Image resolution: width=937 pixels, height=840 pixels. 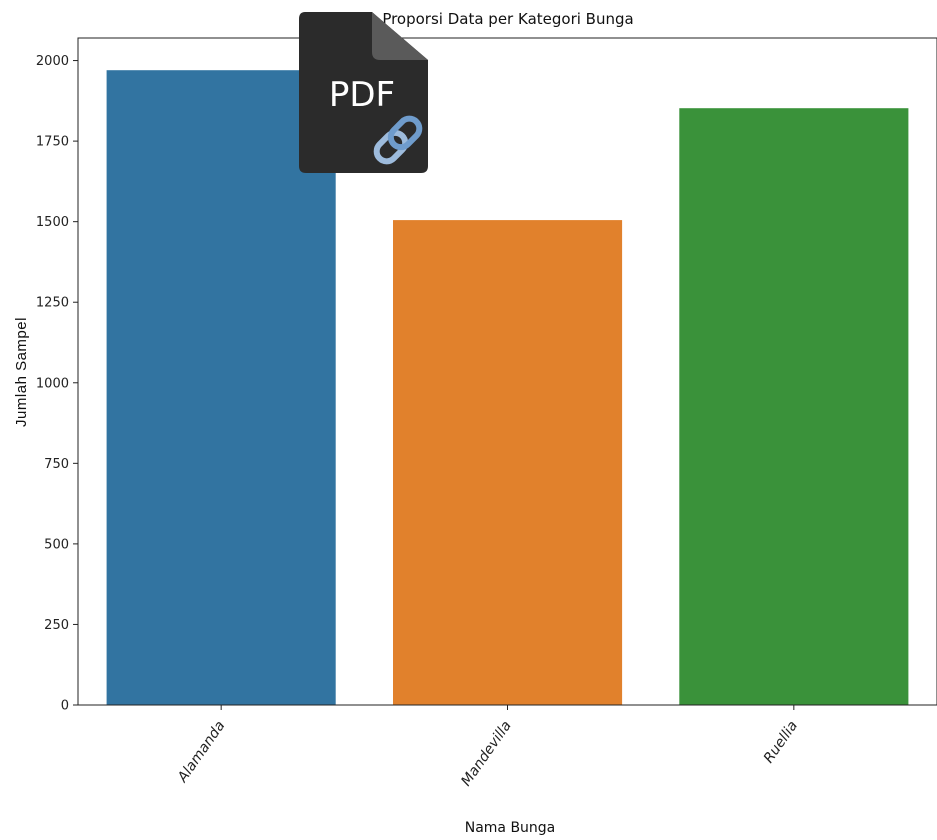 I want to click on x-tick-label: Mandevilla, so click(x=486, y=753).